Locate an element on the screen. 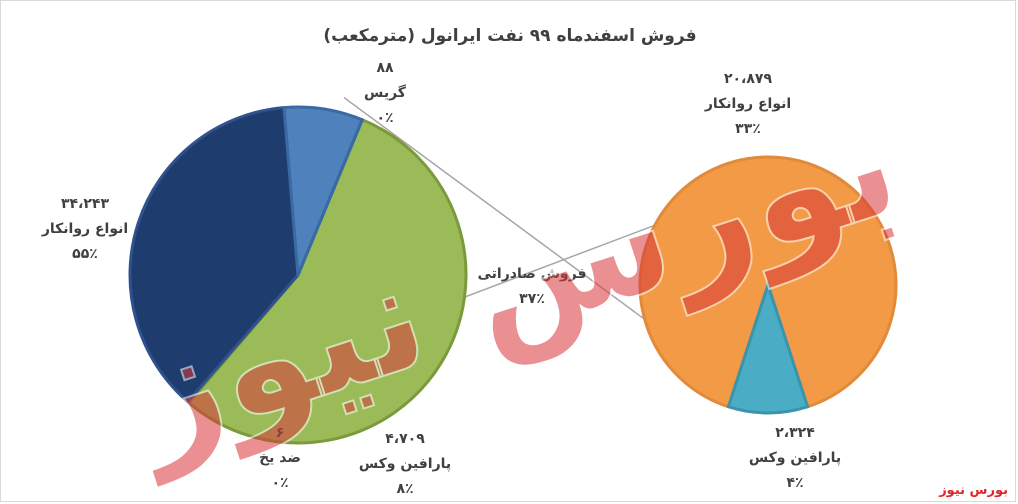  main-pie-label-name-0: انواع روانکار is located at coordinates (84, 229).